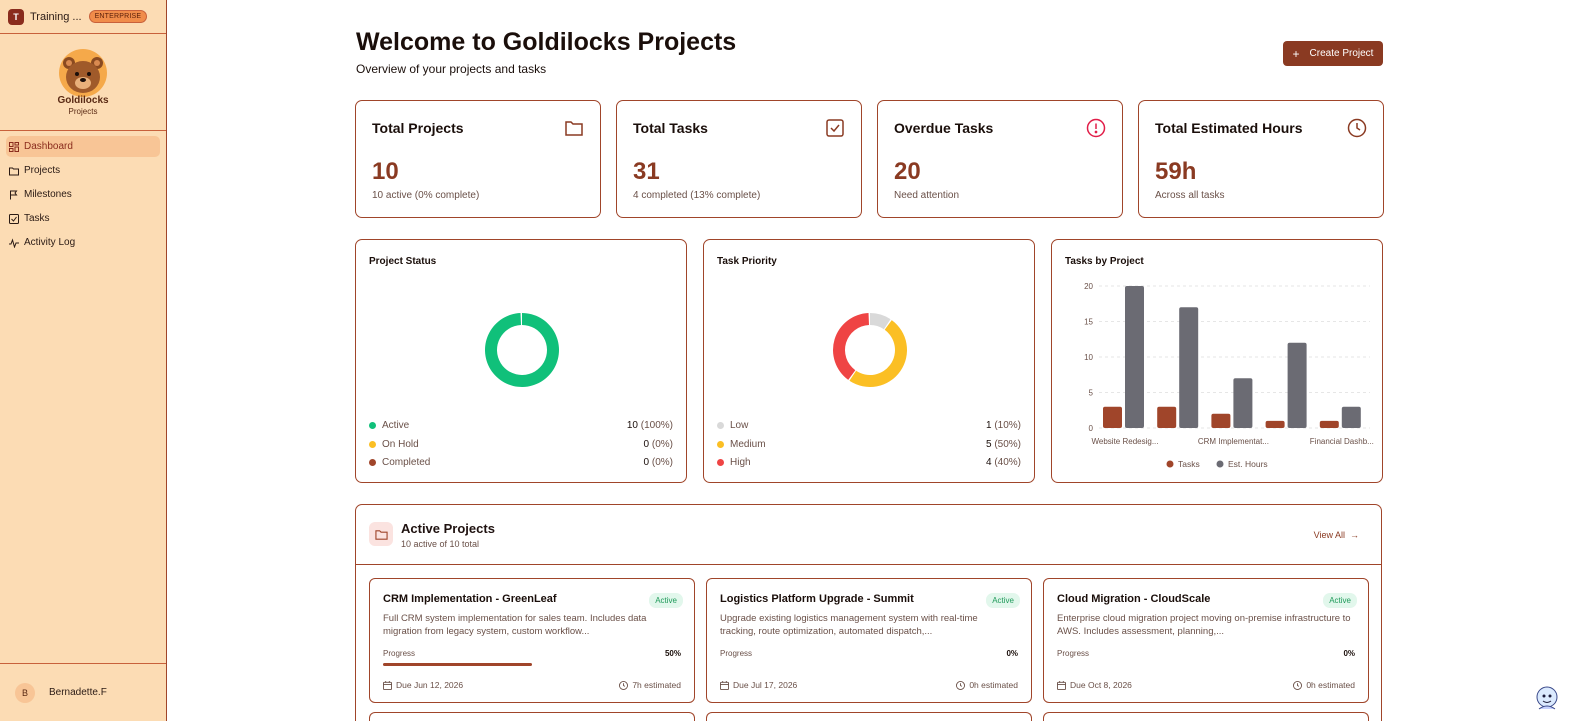 This screenshot has width=1579, height=721. Describe the element at coordinates (878, 353) in the screenshot. I see `donut-slice-medium` at that location.